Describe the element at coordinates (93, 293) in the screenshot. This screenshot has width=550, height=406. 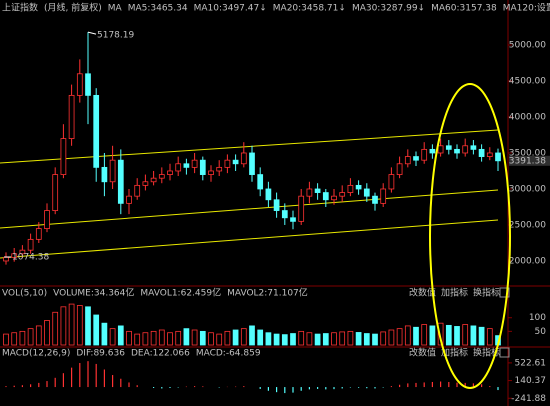
I see `legend-entry: VOLUME:34.364亿` at that location.